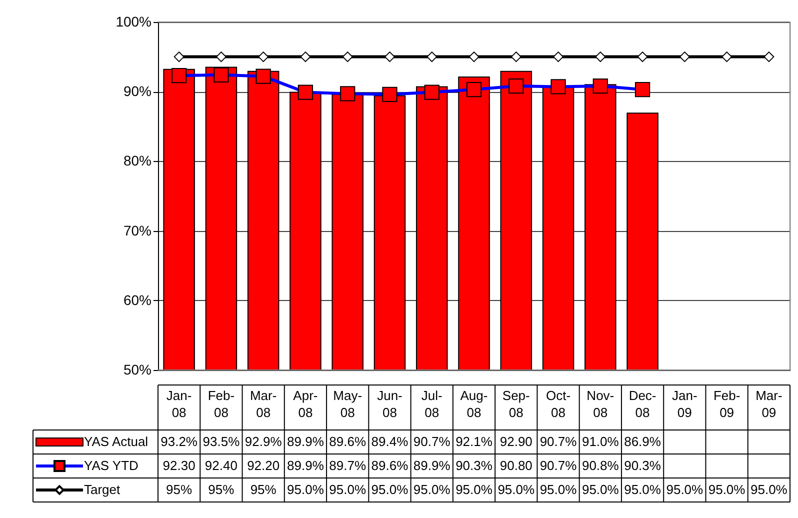 This screenshot has height=518, width=798. What do you see at coordinates (137, 230) in the screenshot?
I see `y-tick-label: 70%` at bounding box center [137, 230].